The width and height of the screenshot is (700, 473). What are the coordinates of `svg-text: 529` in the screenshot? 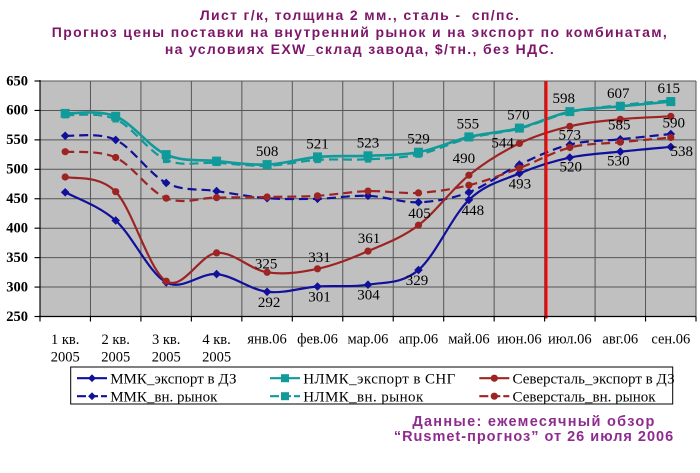 It's located at (418, 140).